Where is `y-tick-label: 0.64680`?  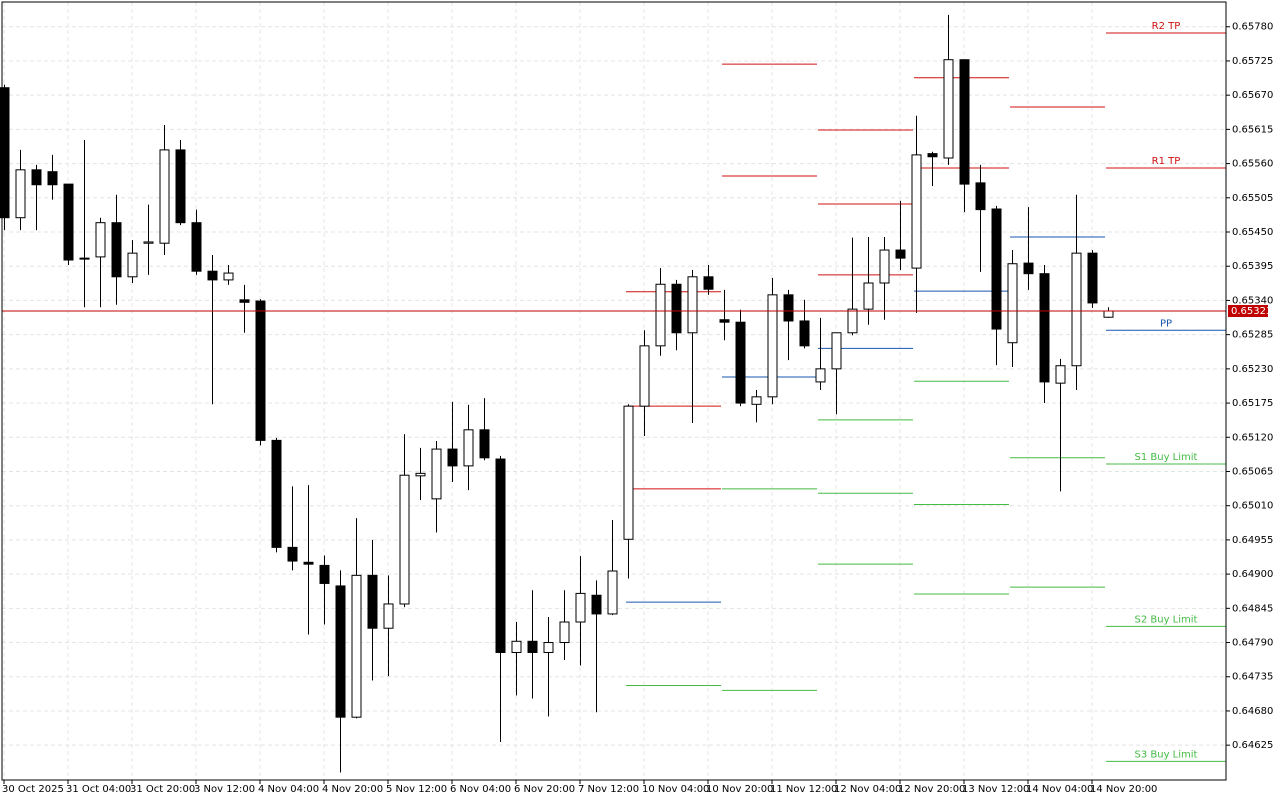
y-tick-label: 0.64680 is located at coordinates (1252, 711).